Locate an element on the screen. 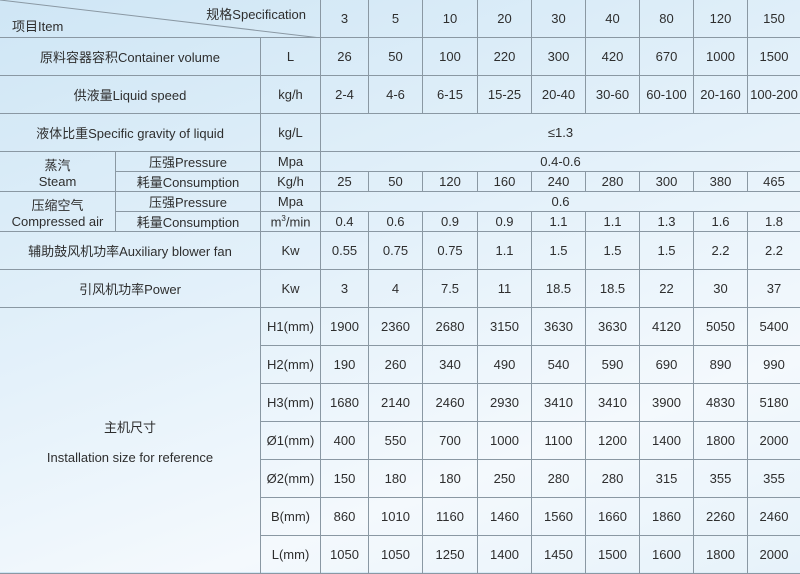 This screenshot has height=574, width=800. consumption-value: 0.4 is located at coordinates (345, 221).